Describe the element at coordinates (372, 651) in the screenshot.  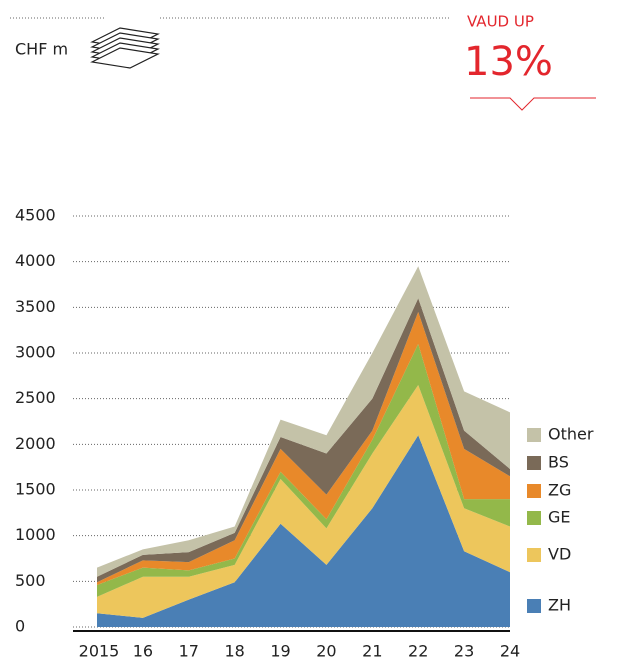
I see `x-tick-label: 21` at that location.